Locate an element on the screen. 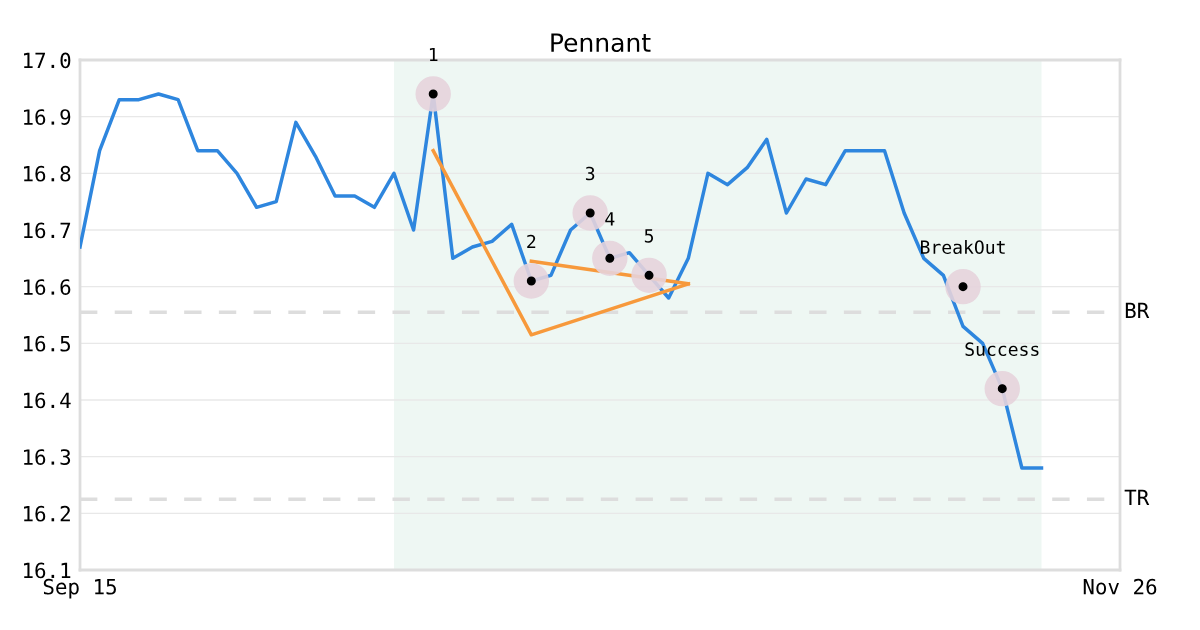 This screenshot has width=1200, height=630. y-tick-label: 16.4 is located at coordinates (47, 400).